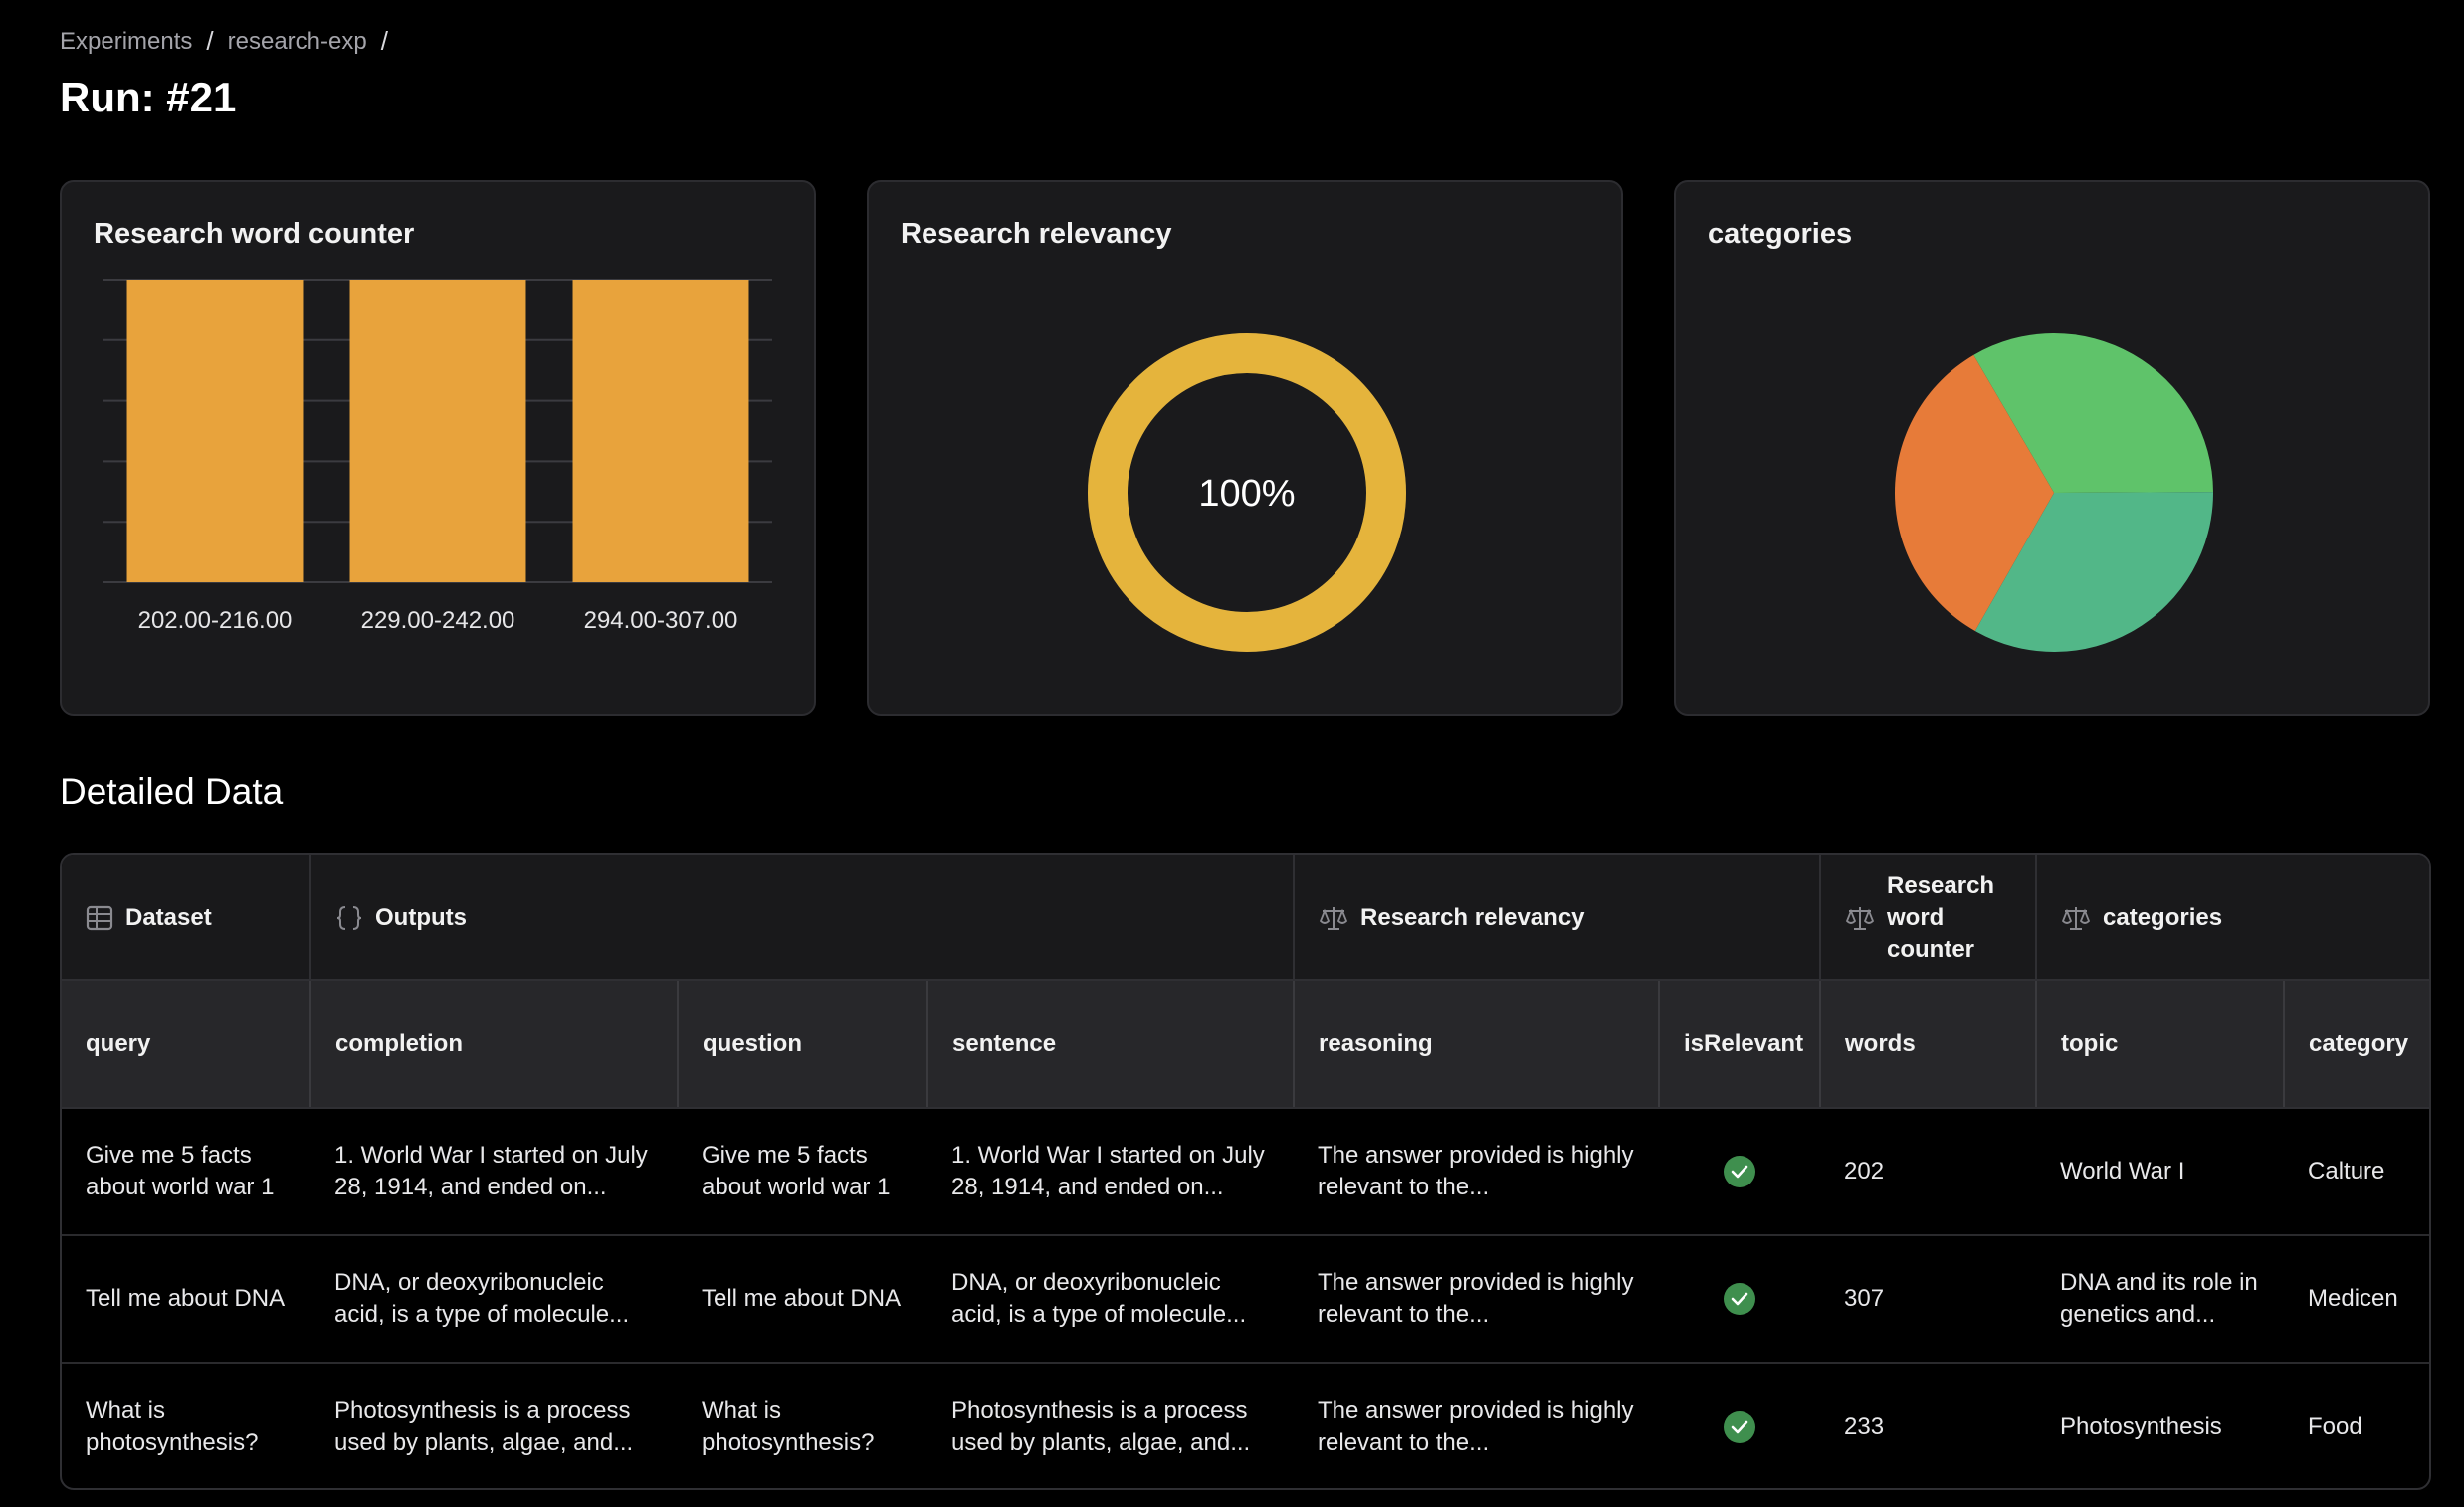  I want to click on group-categories: categories, so click(2232, 918).